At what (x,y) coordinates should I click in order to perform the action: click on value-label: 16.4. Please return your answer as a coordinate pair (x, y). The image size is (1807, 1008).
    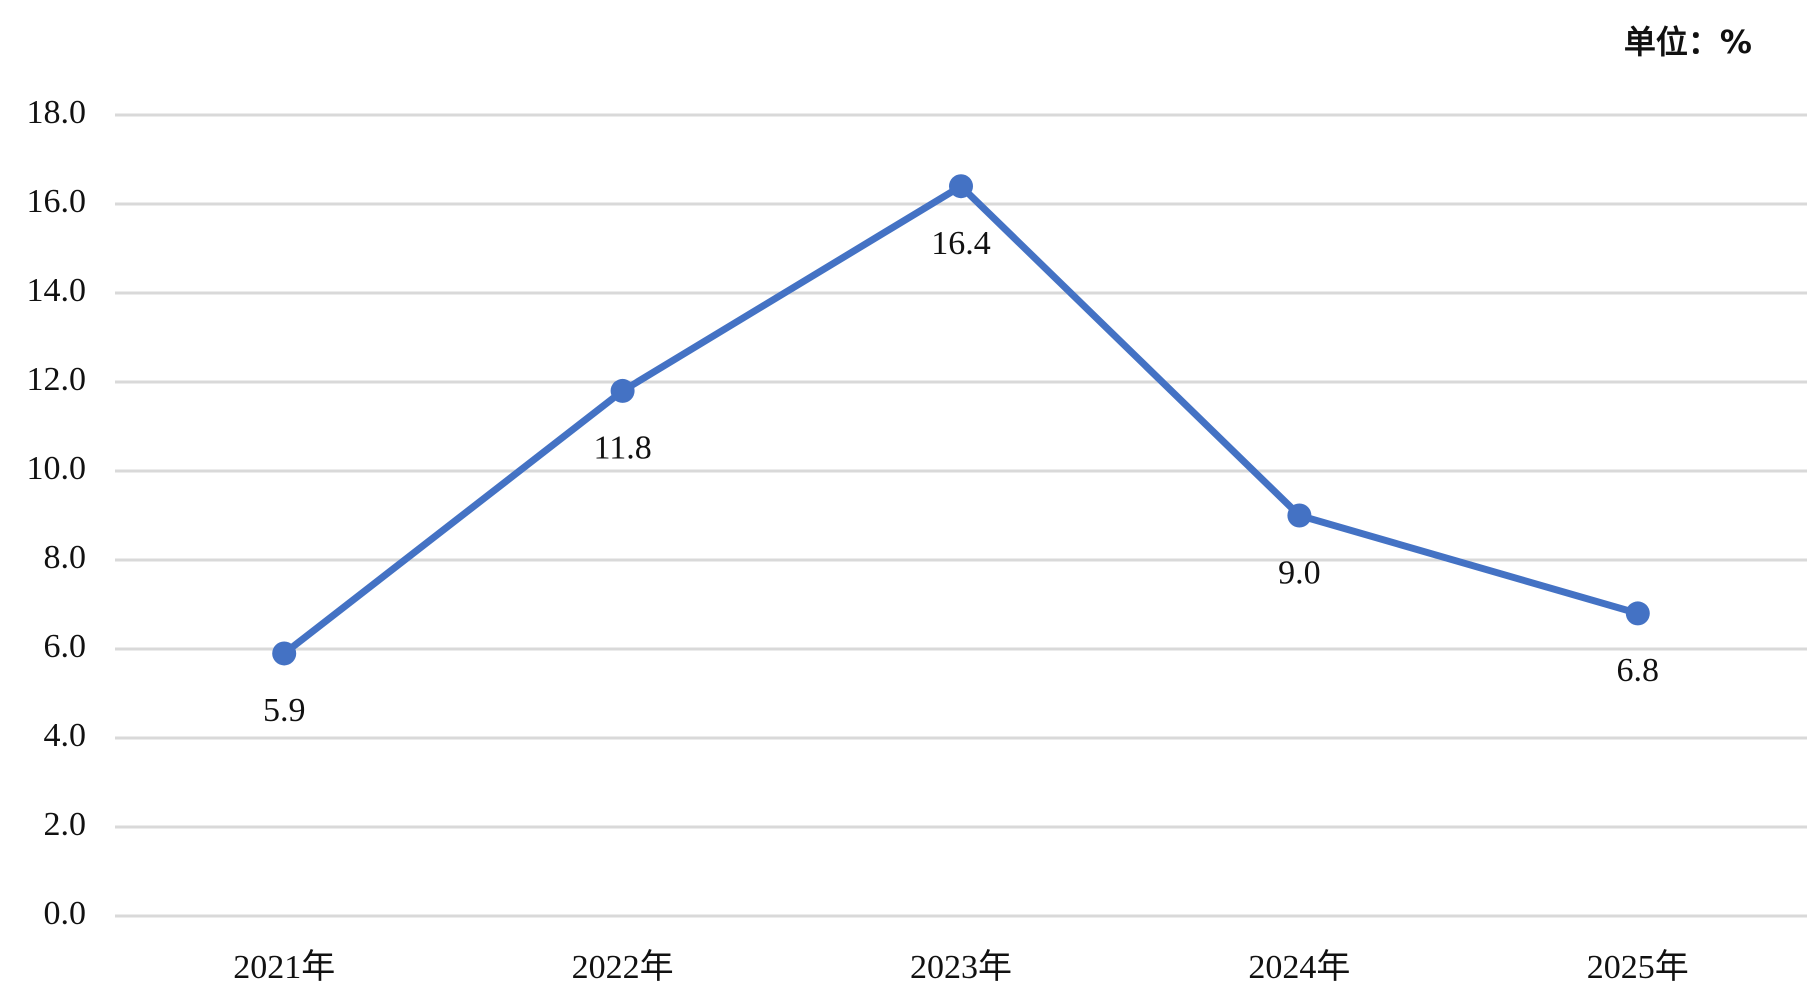
    Looking at the image, I should click on (961, 243).